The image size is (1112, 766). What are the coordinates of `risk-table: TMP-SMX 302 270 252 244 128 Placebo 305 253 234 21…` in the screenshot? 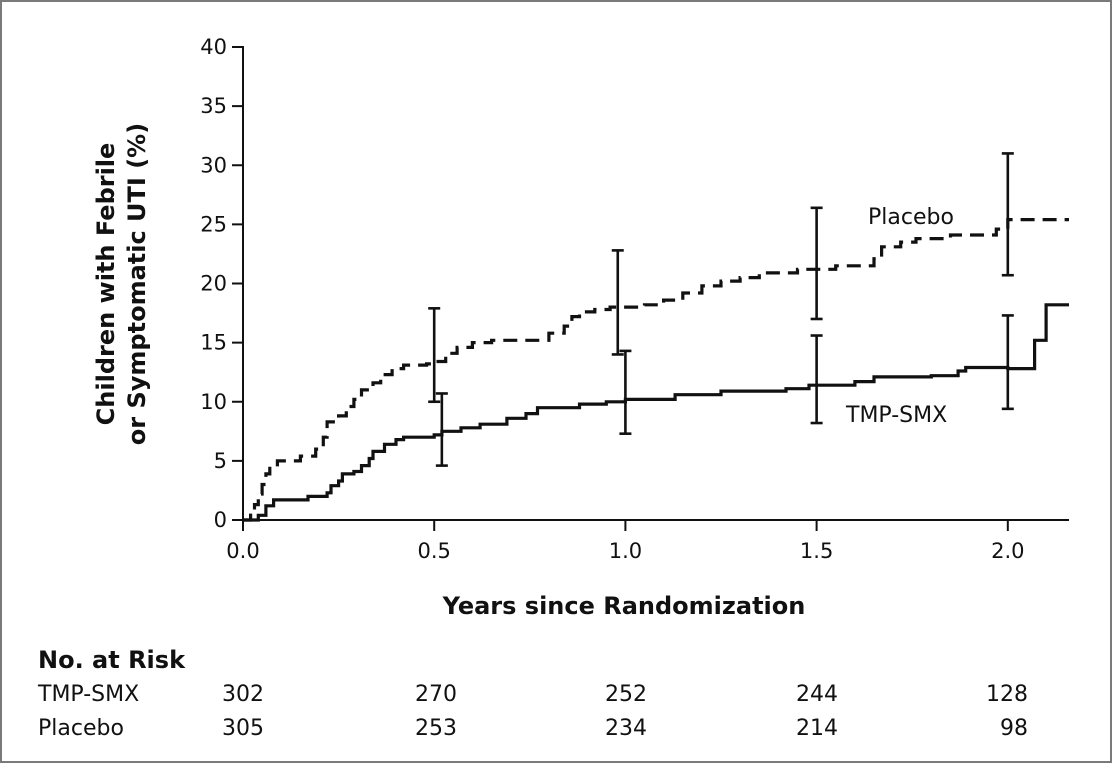 It's located at (532, 711).